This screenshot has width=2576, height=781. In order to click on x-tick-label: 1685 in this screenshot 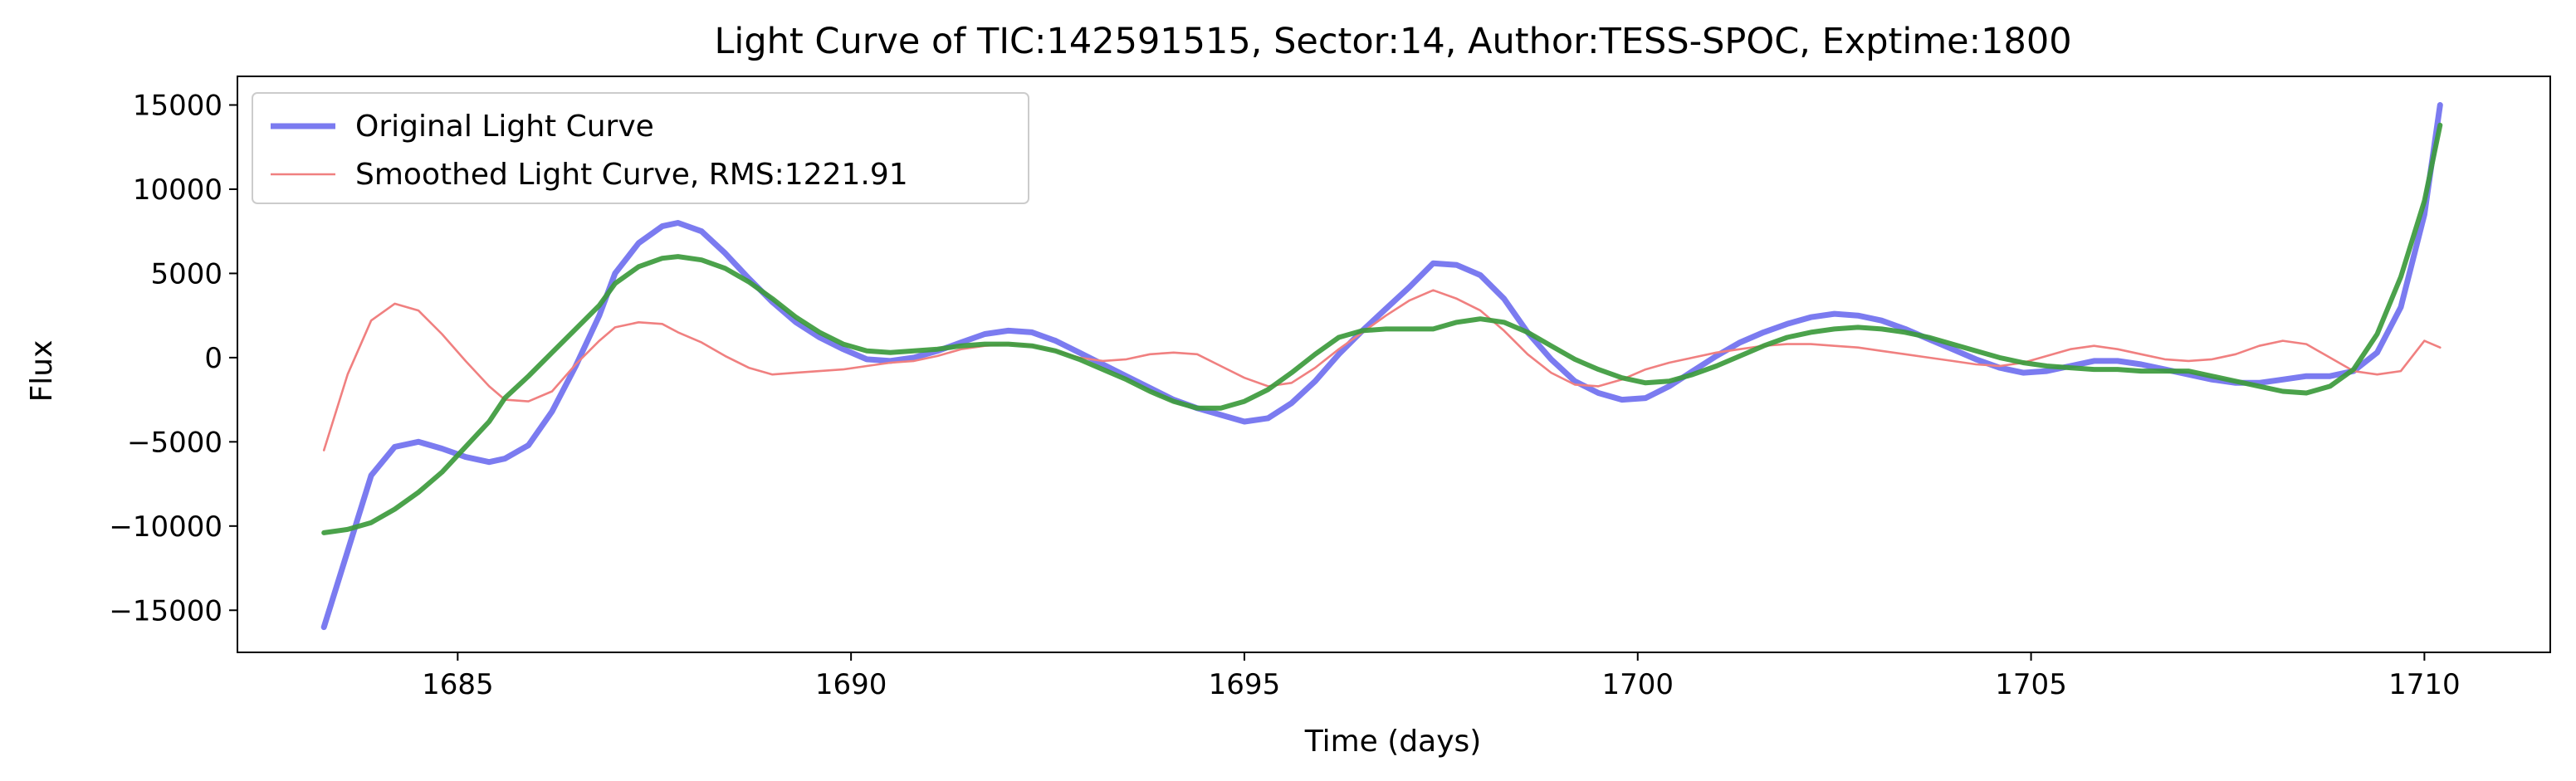, I will do `click(458, 684)`.